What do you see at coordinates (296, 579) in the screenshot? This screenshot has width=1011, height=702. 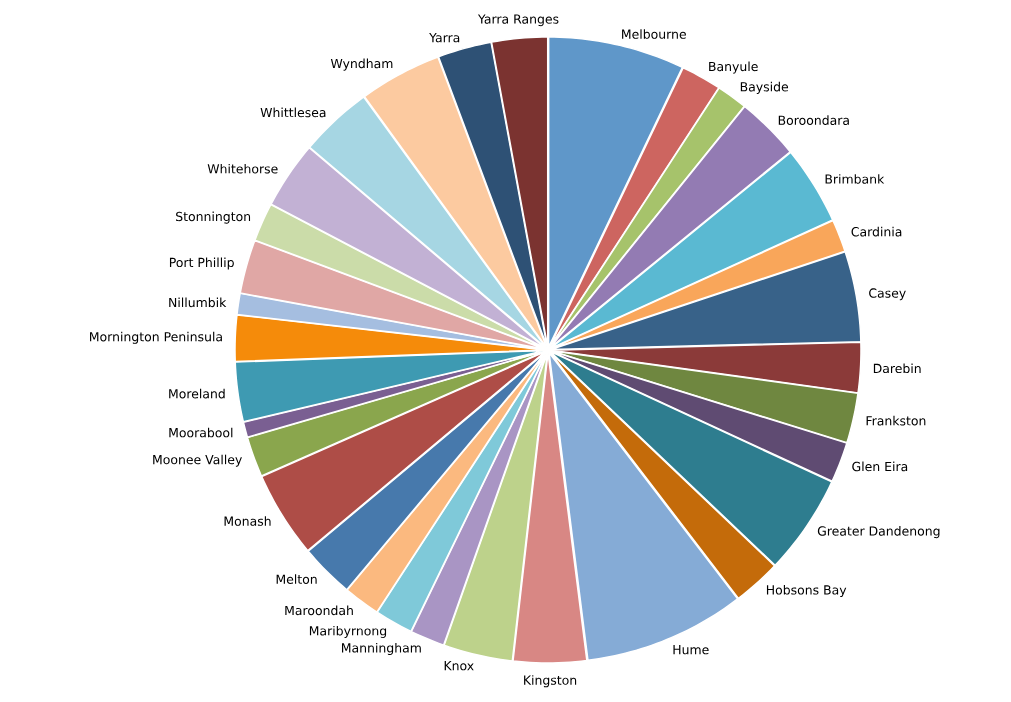 I see `slice-label: Melton` at bounding box center [296, 579].